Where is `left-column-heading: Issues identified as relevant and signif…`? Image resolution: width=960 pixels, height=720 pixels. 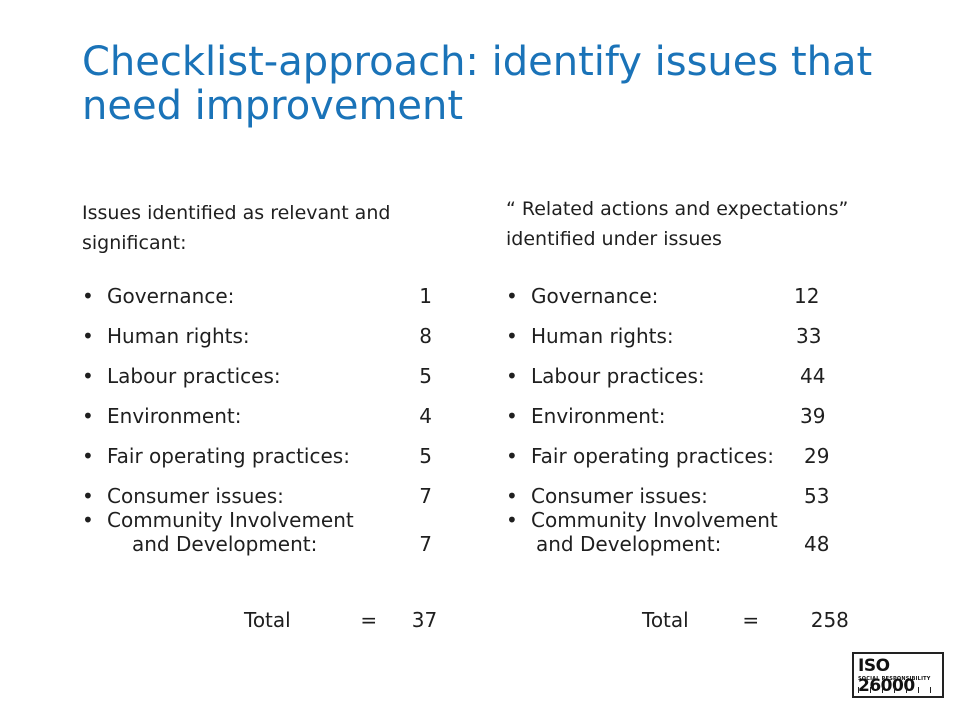 left-column-heading: Issues identified as relevant and signif… is located at coordinates (236, 228).